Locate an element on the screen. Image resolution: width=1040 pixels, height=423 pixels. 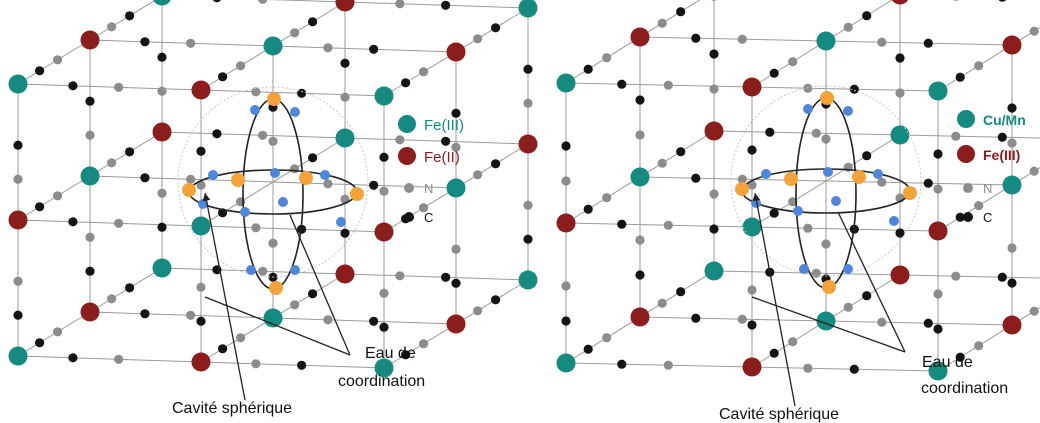
legend-marker-cu-mn is located at coordinates (966, 119).